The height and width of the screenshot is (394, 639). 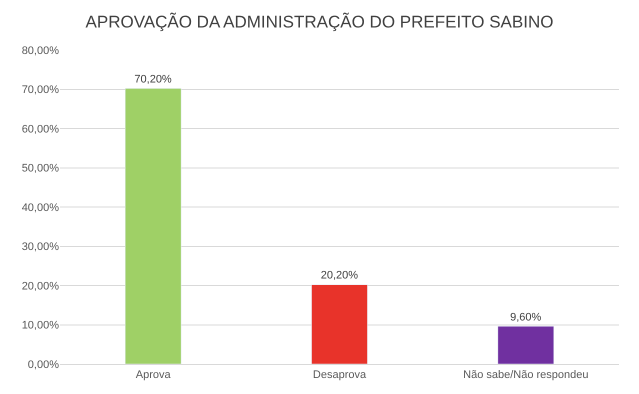 I want to click on x-tick-label: Desaprova, so click(x=339, y=375).